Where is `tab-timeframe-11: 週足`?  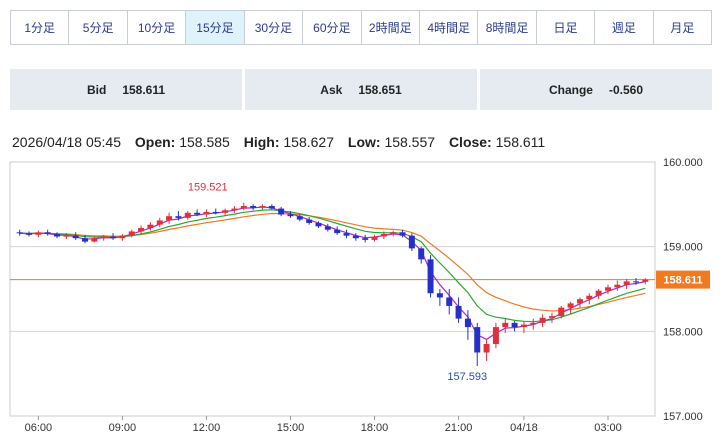 tab-timeframe-11: 週足 is located at coordinates (624, 27).